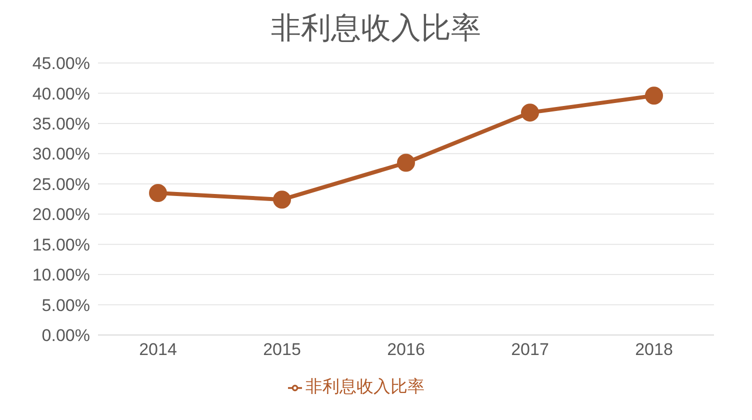 This screenshot has height=420, width=752. I want to click on y-tick-label: 45.00%, so click(61, 64).